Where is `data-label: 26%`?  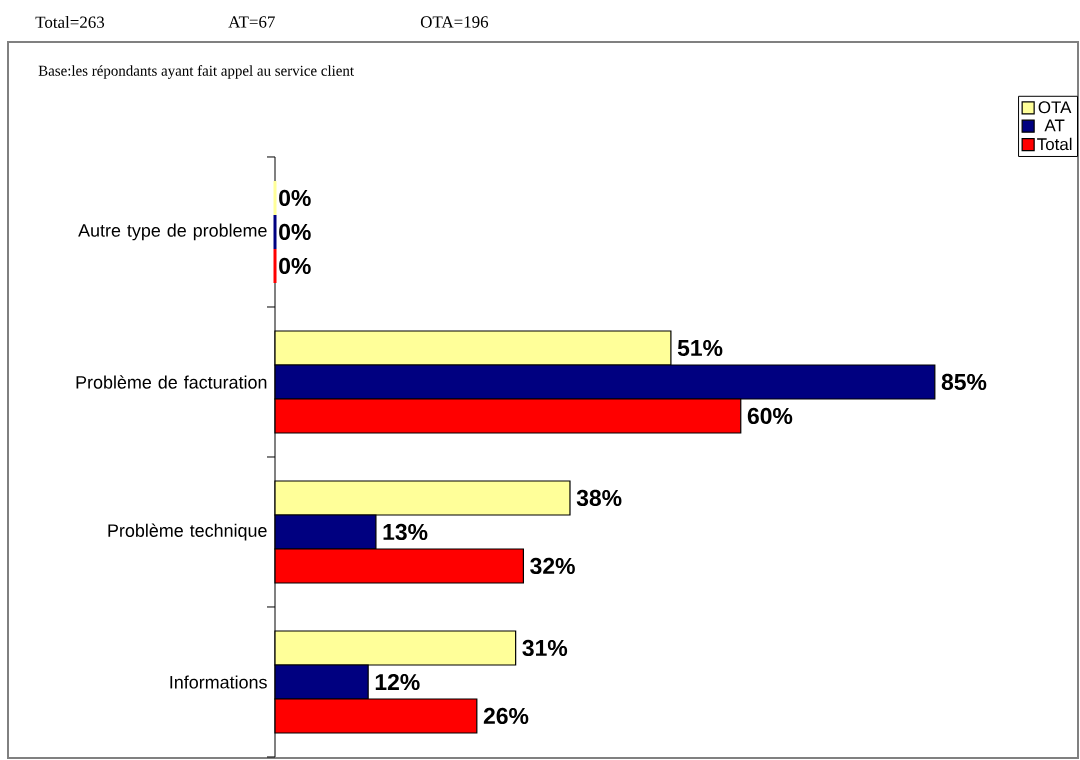
data-label: 26% is located at coordinates (506, 716).